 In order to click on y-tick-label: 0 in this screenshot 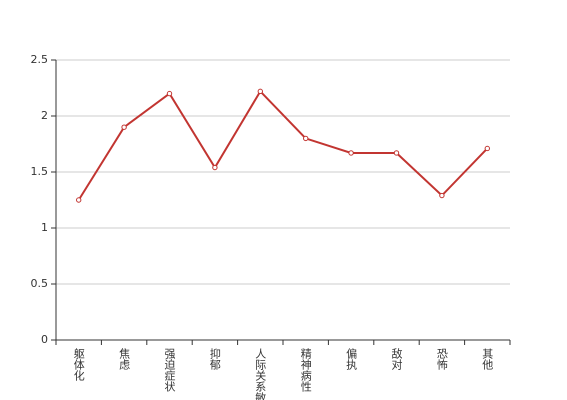, I will do `click(44, 339)`.